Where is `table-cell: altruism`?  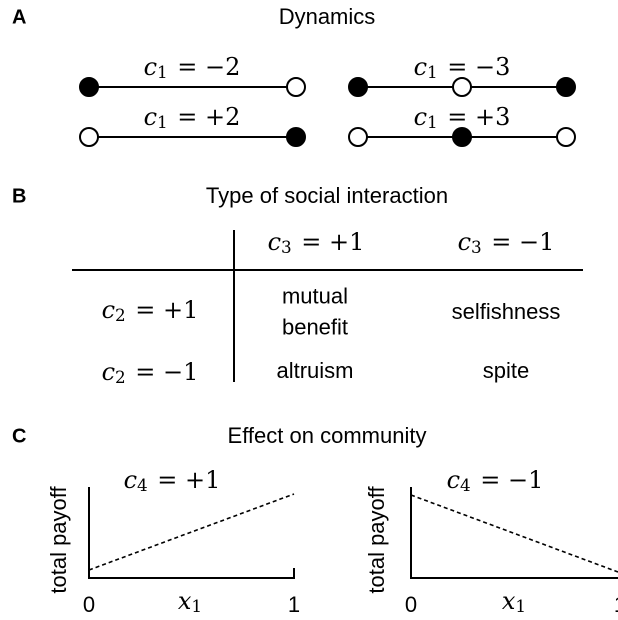 table-cell: altruism is located at coordinates (314, 370).